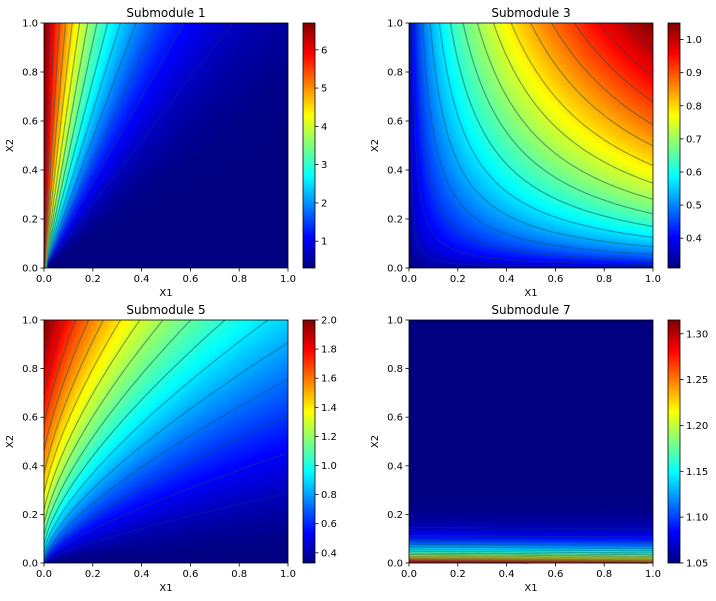  I want to click on panel-title: Submodule 5, so click(165, 310).